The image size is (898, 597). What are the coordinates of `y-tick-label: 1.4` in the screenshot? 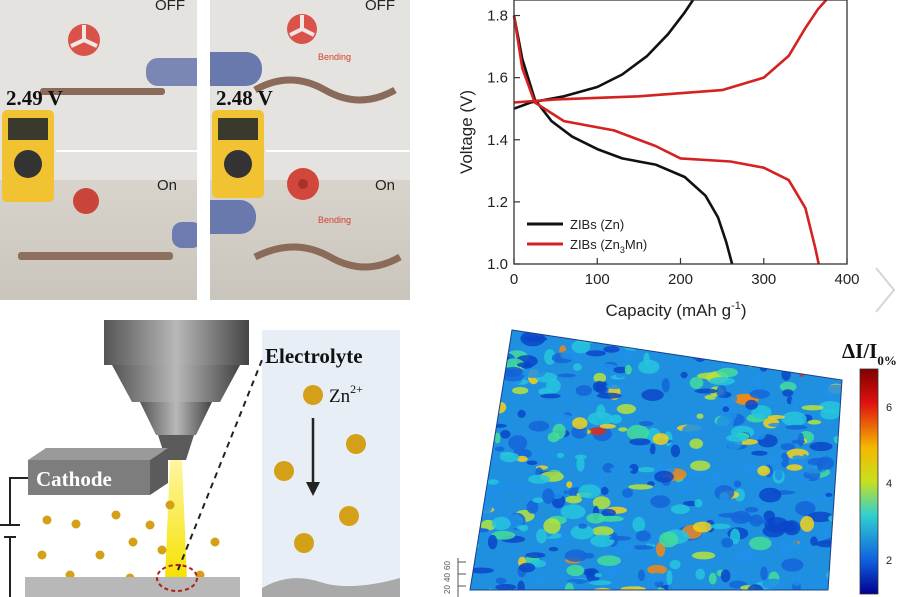 It's located at (497, 140).